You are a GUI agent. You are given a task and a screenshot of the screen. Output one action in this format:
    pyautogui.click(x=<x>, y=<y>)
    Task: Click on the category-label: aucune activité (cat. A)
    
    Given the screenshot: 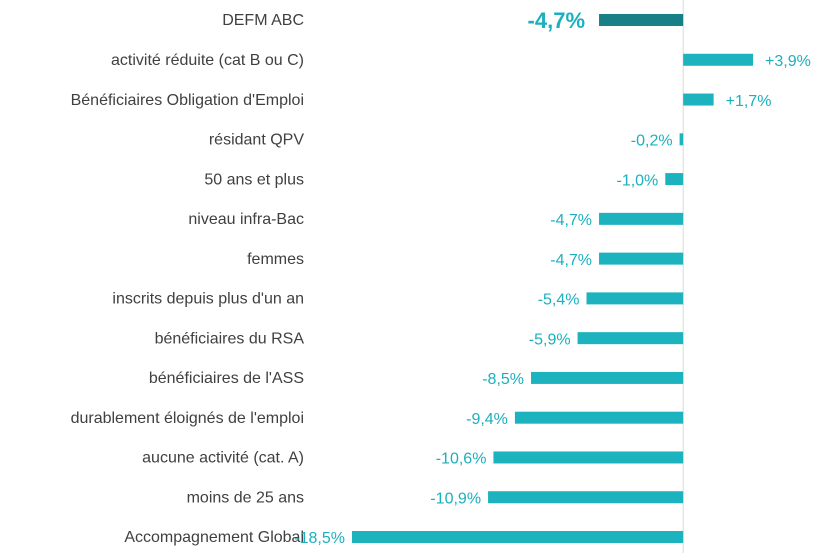 What is the action you would take?
    pyautogui.click(x=223, y=458)
    